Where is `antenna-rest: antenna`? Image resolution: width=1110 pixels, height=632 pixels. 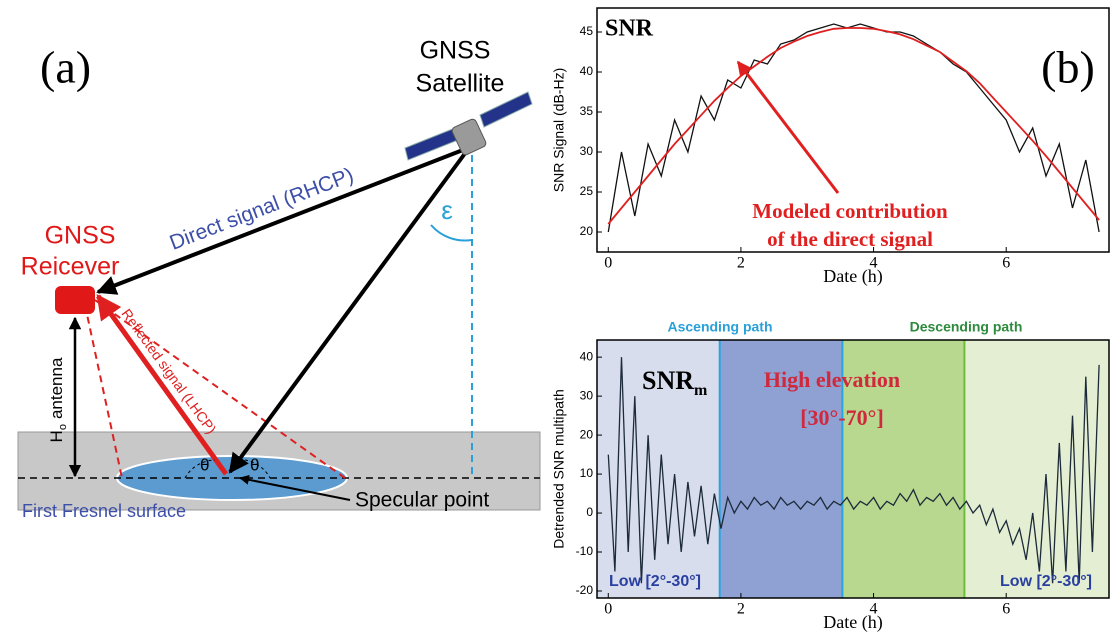 antenna-rest: antenna is located at coordinates (56, 388).